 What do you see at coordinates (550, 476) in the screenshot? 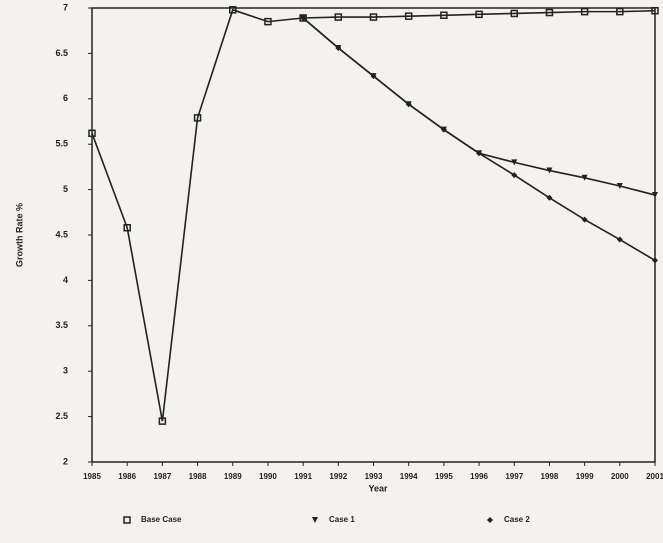
I see `x-tick-label: 1998` at bounding box center [550, 476].